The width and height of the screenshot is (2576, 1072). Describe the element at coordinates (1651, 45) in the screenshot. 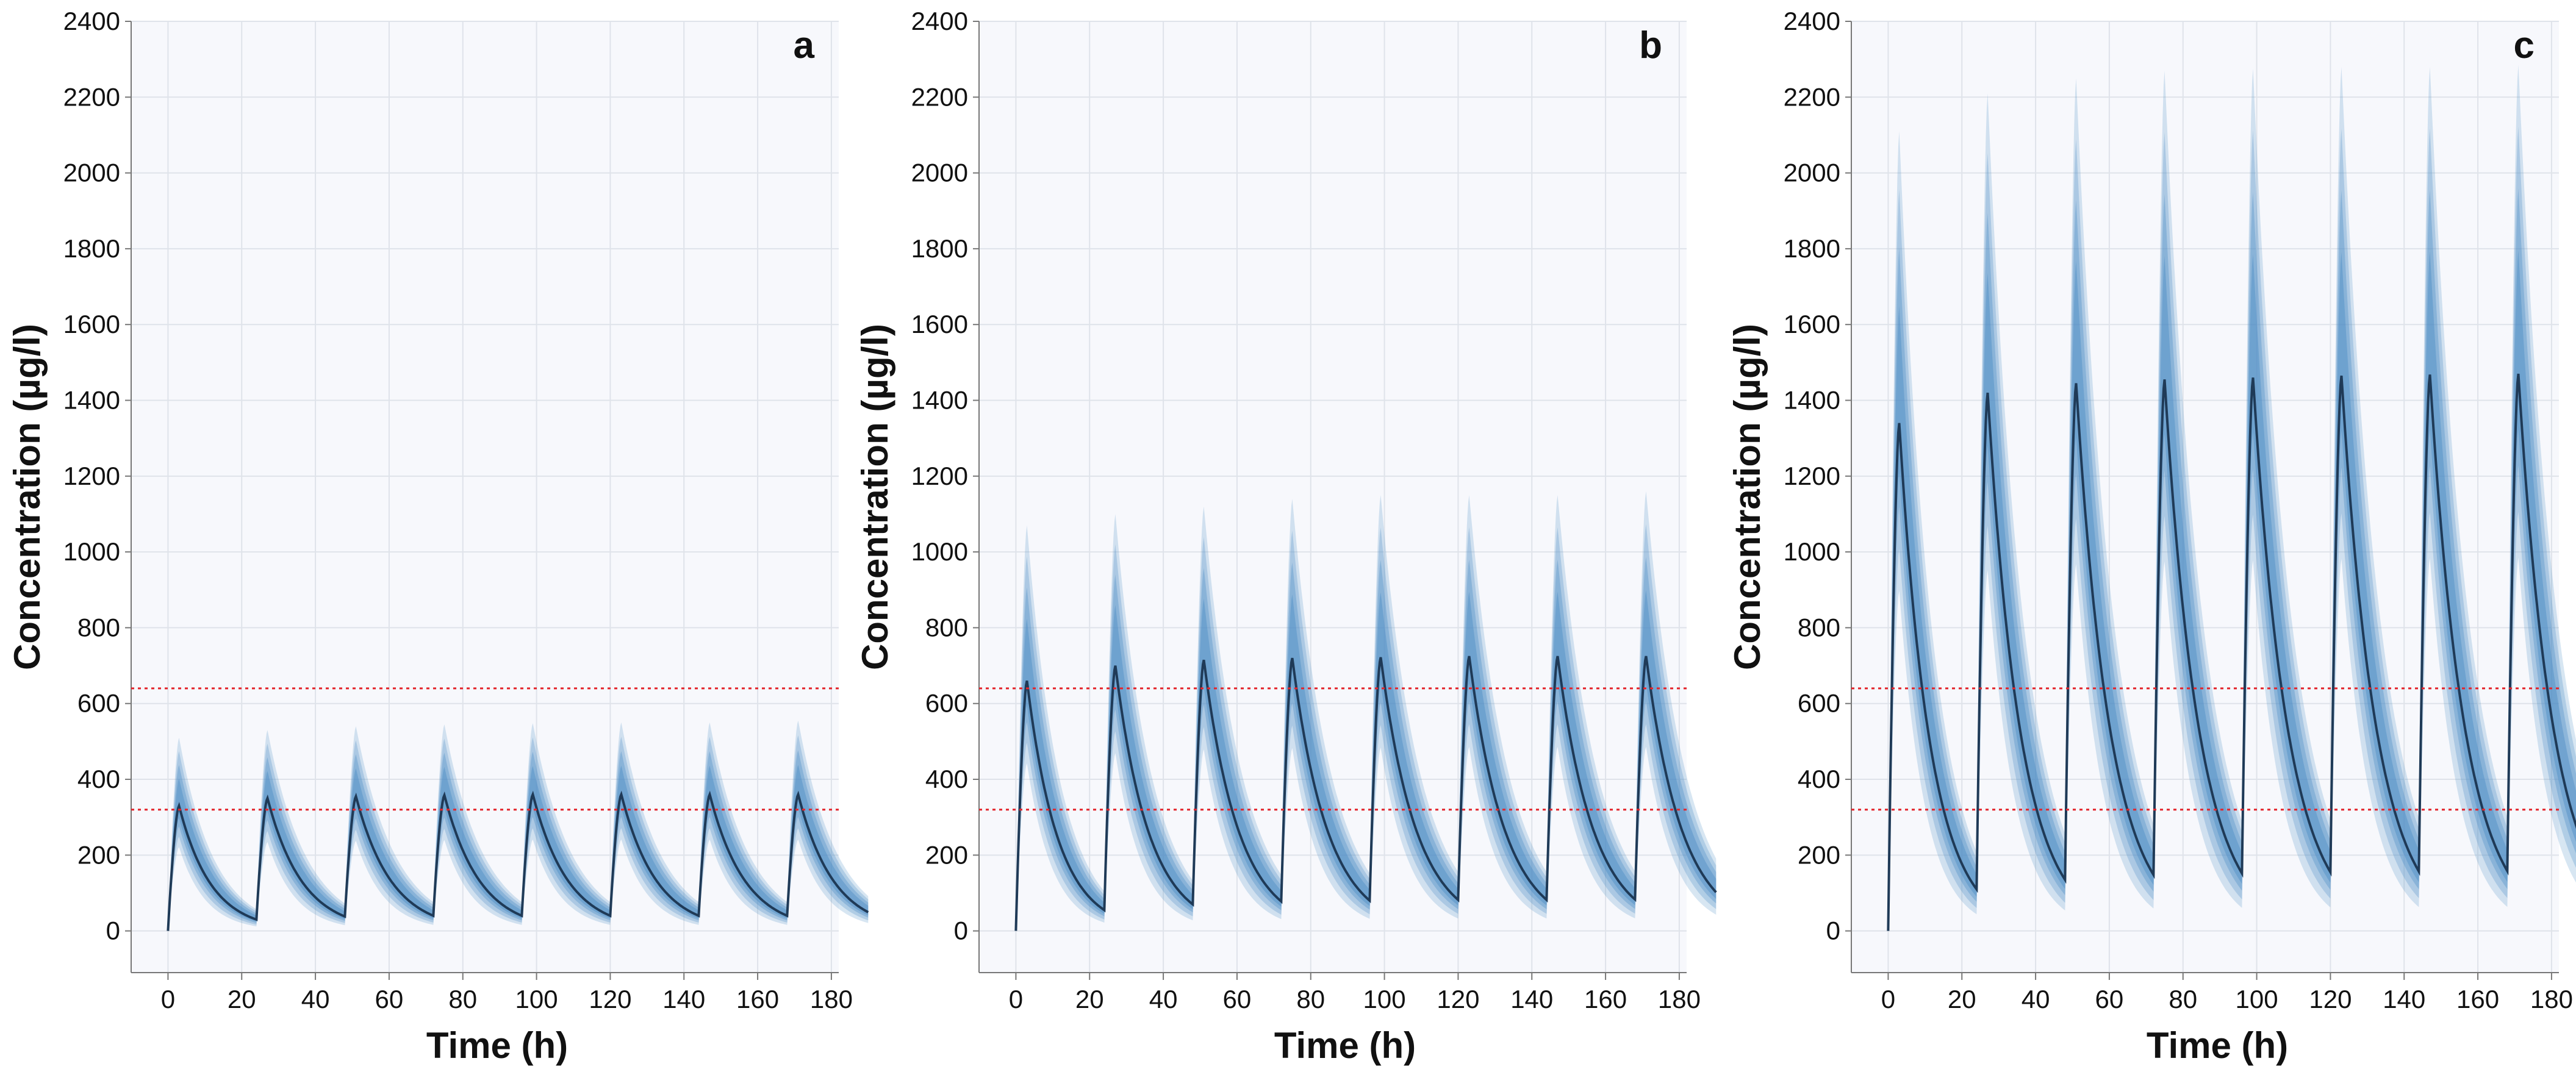

I see `panel-label: b` at that location.